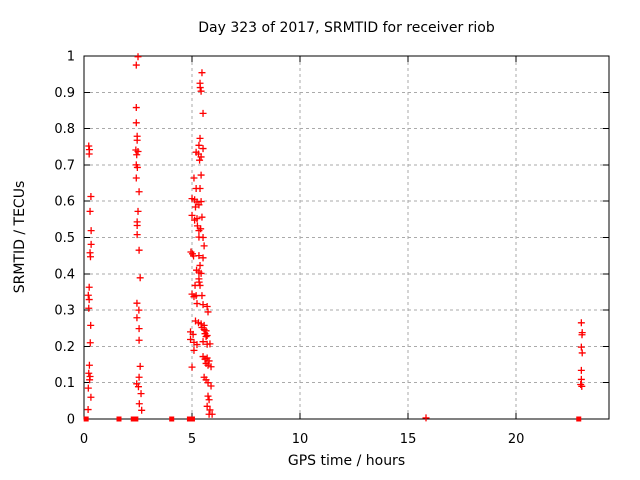  I want to click on x-tick-label: 5, so click(192, 439).